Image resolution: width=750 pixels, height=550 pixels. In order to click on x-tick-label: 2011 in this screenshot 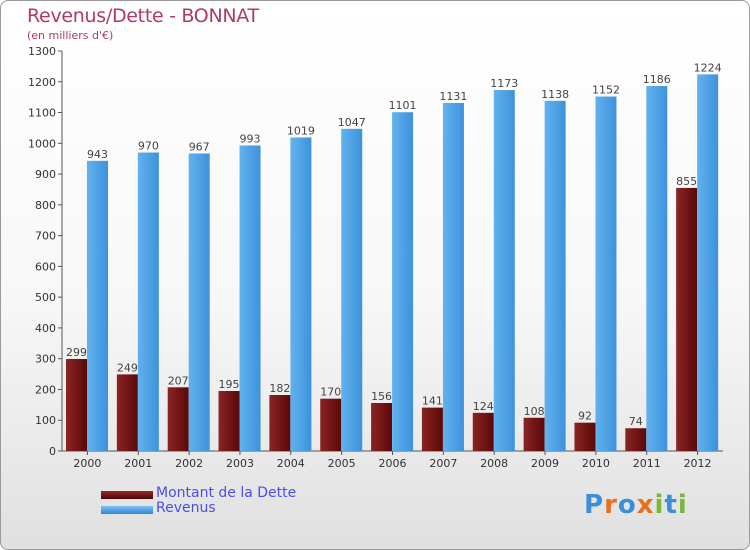, I will do `click(647, 463)`.